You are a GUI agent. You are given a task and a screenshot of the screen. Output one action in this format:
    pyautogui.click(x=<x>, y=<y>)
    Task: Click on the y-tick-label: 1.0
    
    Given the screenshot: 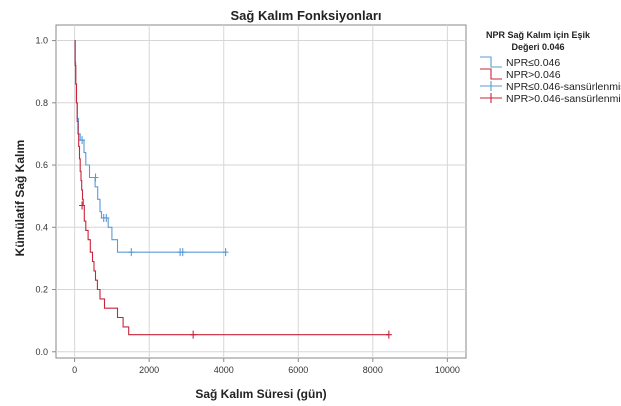 What is the action you would take?
    pyautogui.click(x=41, y=41)
    